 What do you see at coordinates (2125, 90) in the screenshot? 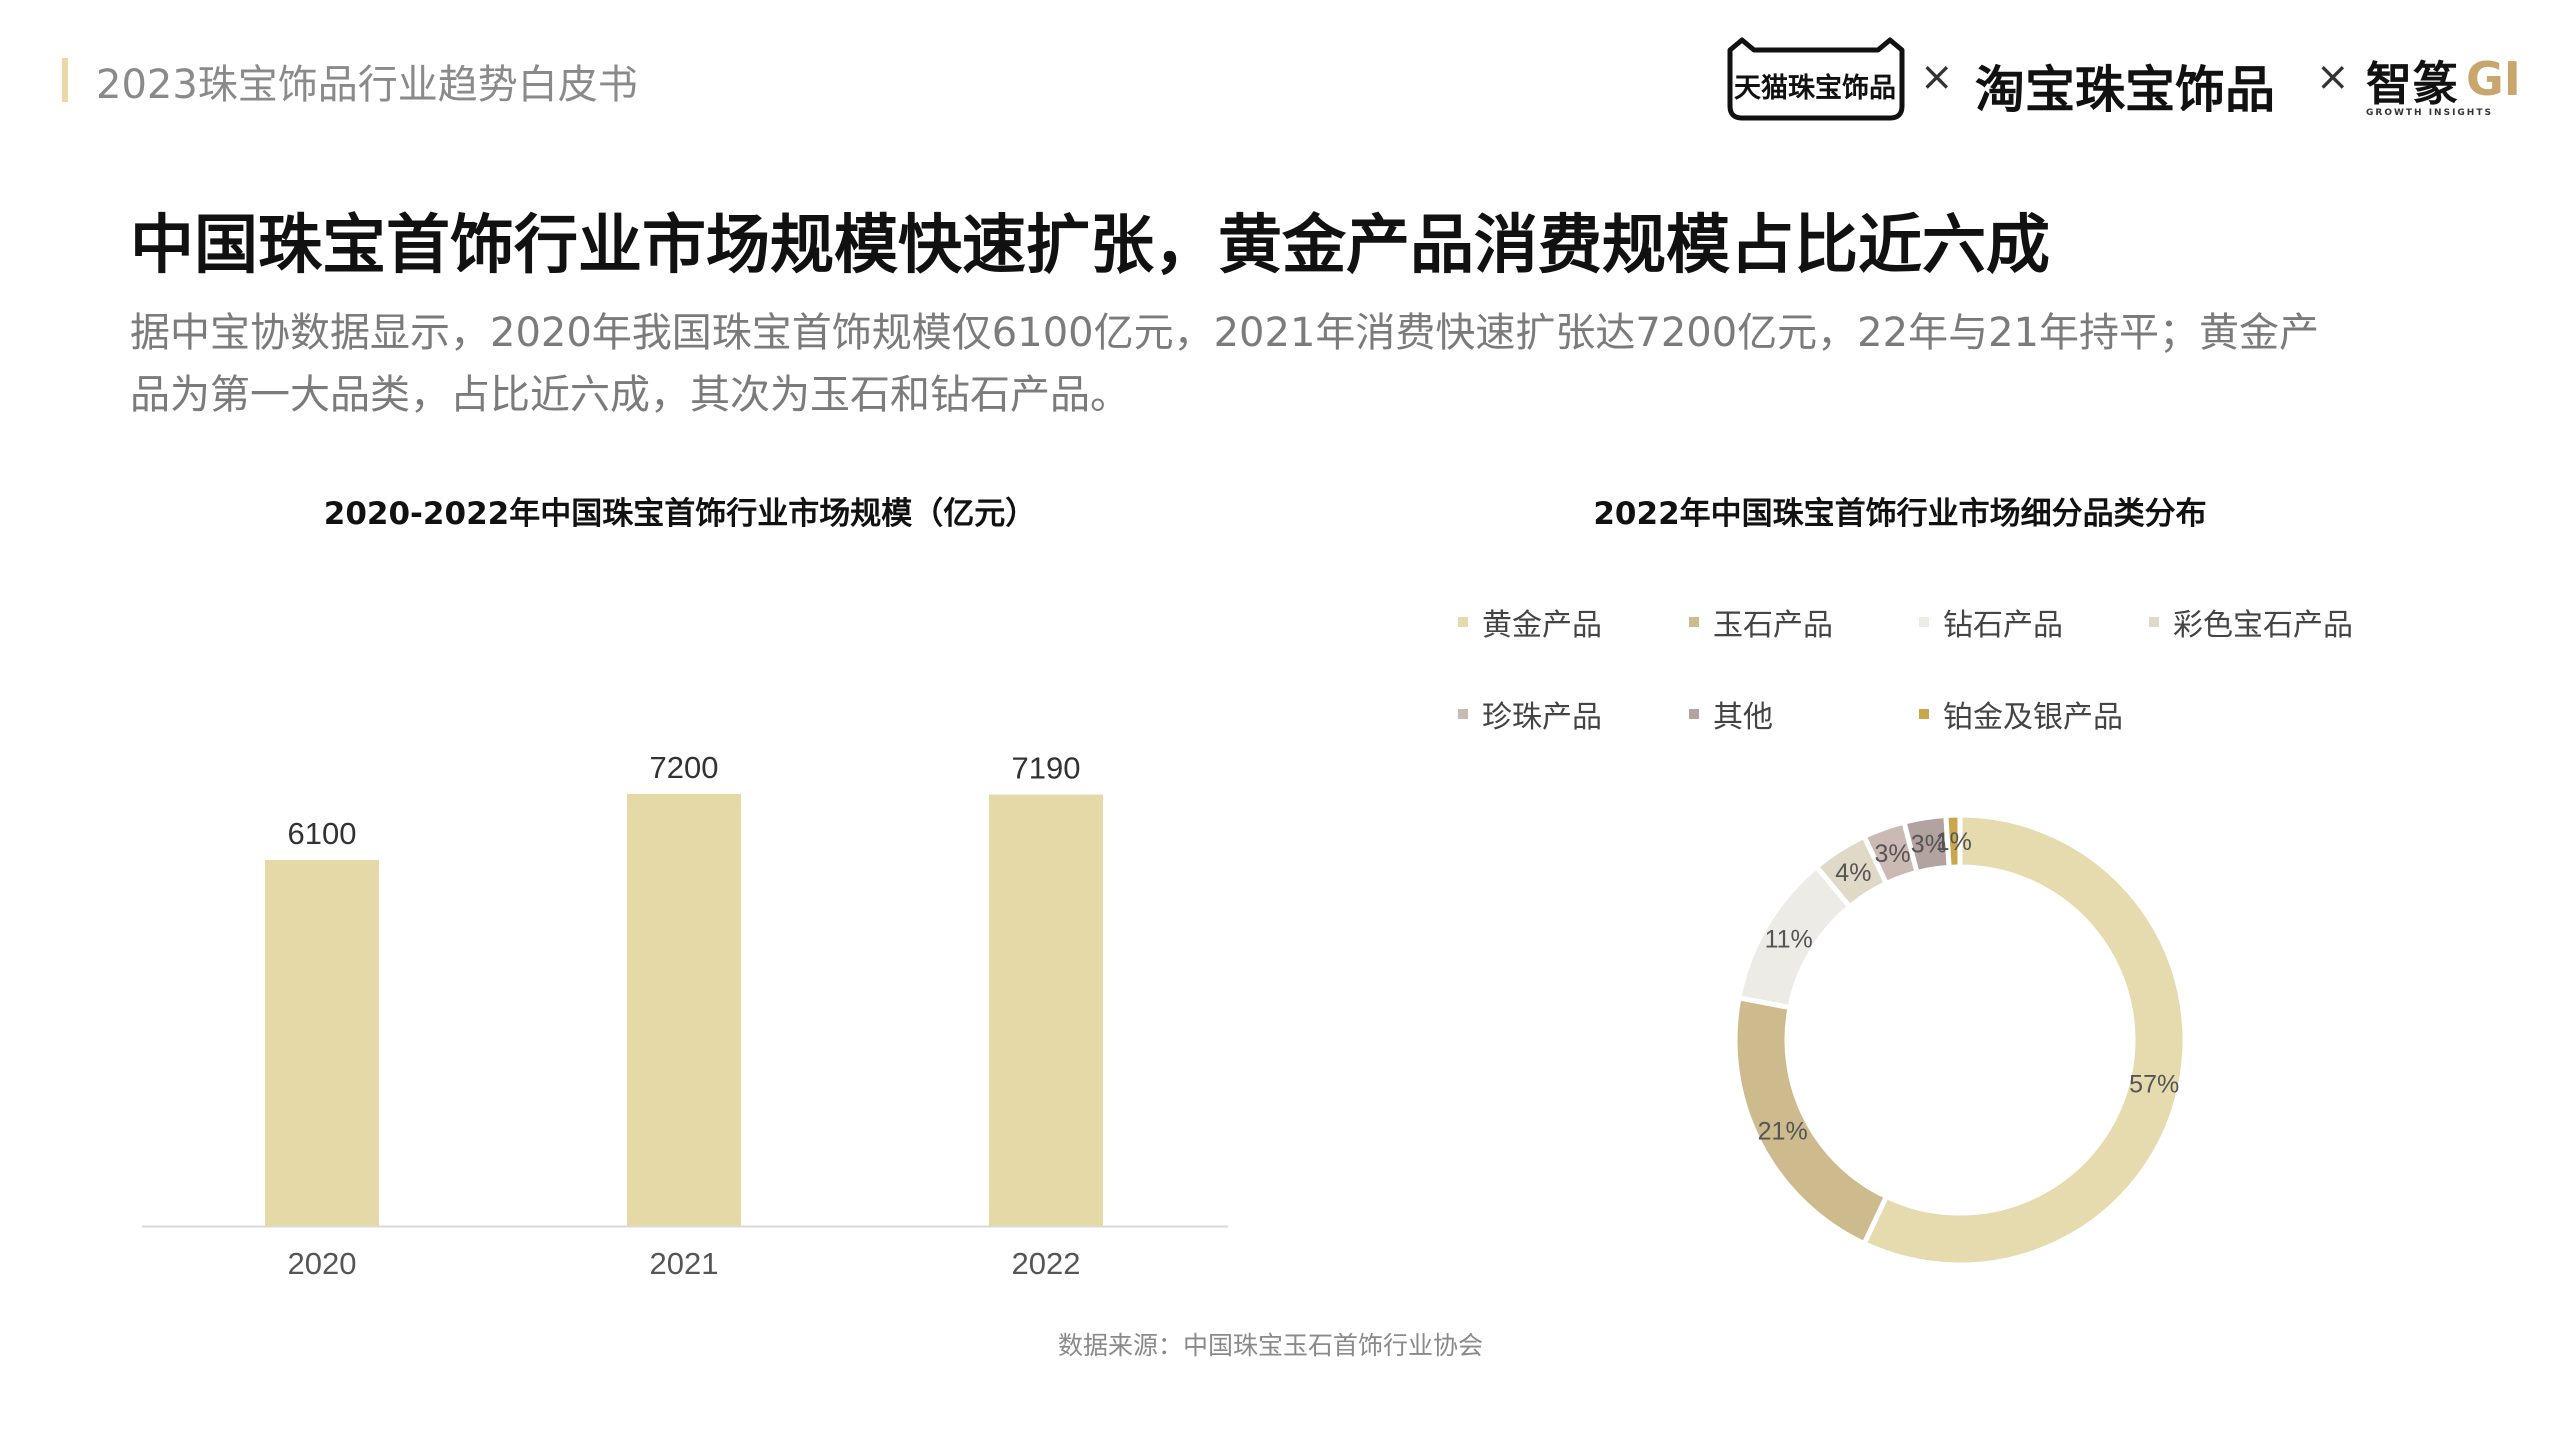
I see `taobao-logo-text: 淘宝珠宝饰品` at bounding box center [2125, 90].